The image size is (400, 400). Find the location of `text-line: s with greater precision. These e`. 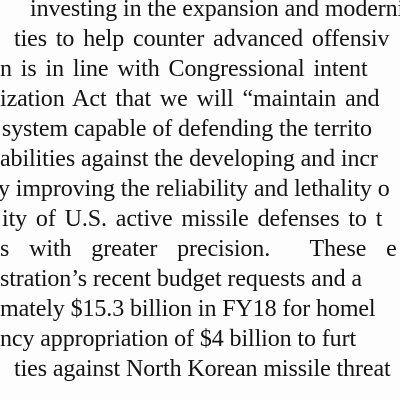

text-line: s with greater precision. These e is located at coordinates (198, 249).